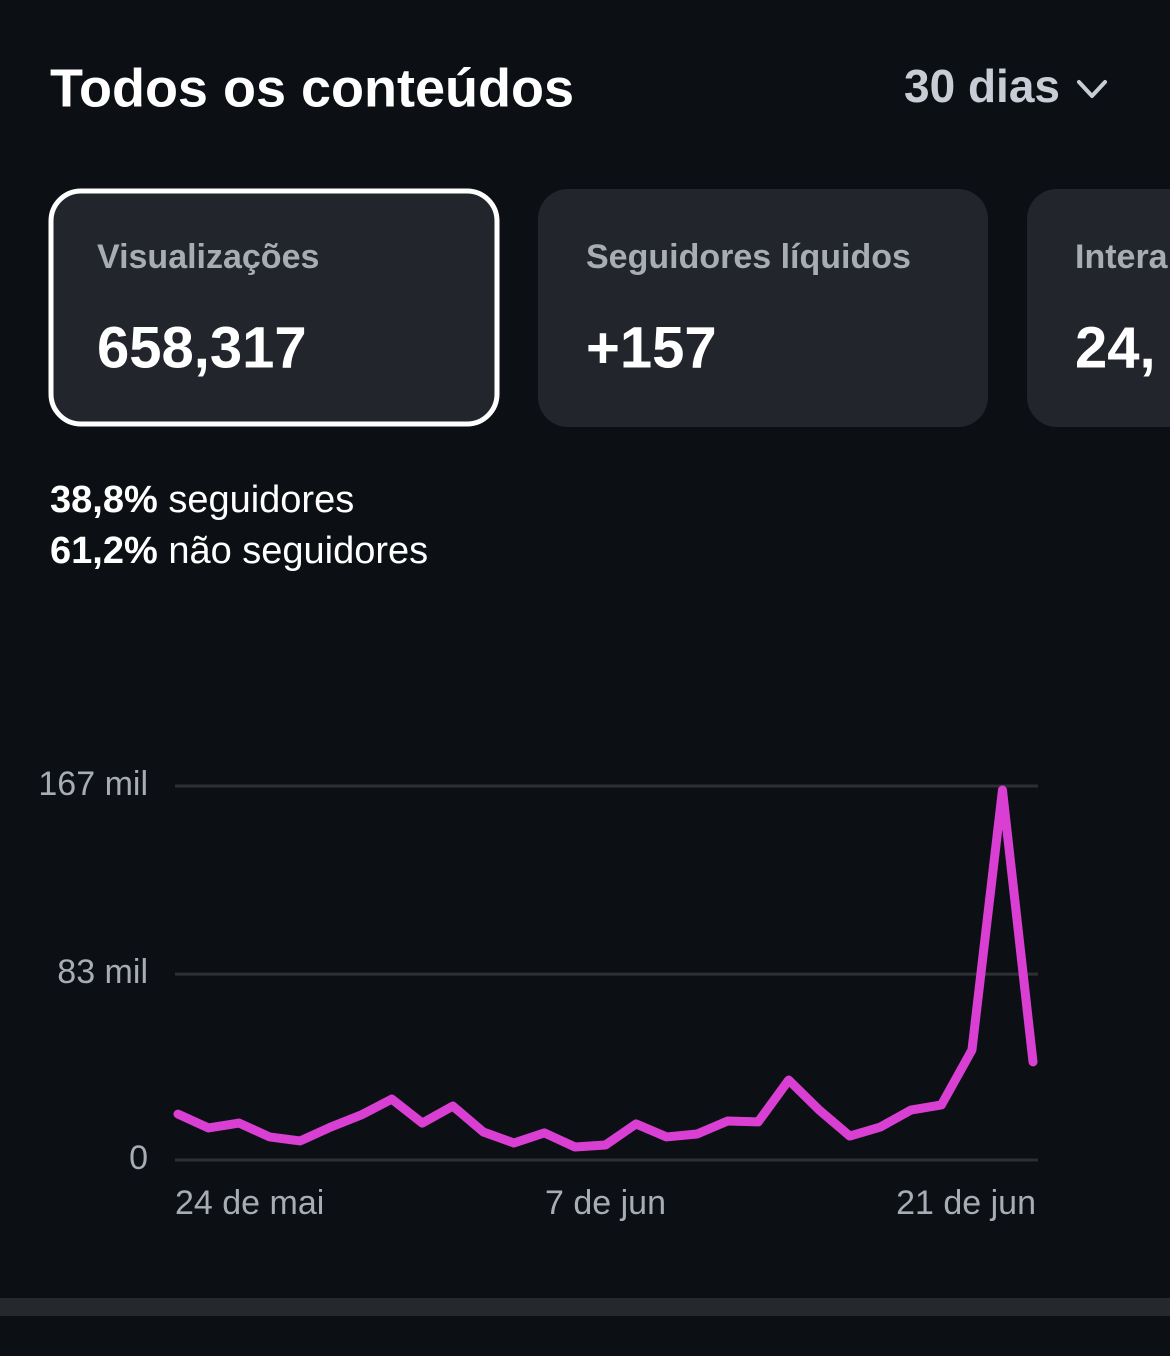 The image size is (1170, 1356). What do you see at coordinates (104, 551) in the screenshot?
I see `breakdown-percent: 61,2%` at bounding box center [104, 551].